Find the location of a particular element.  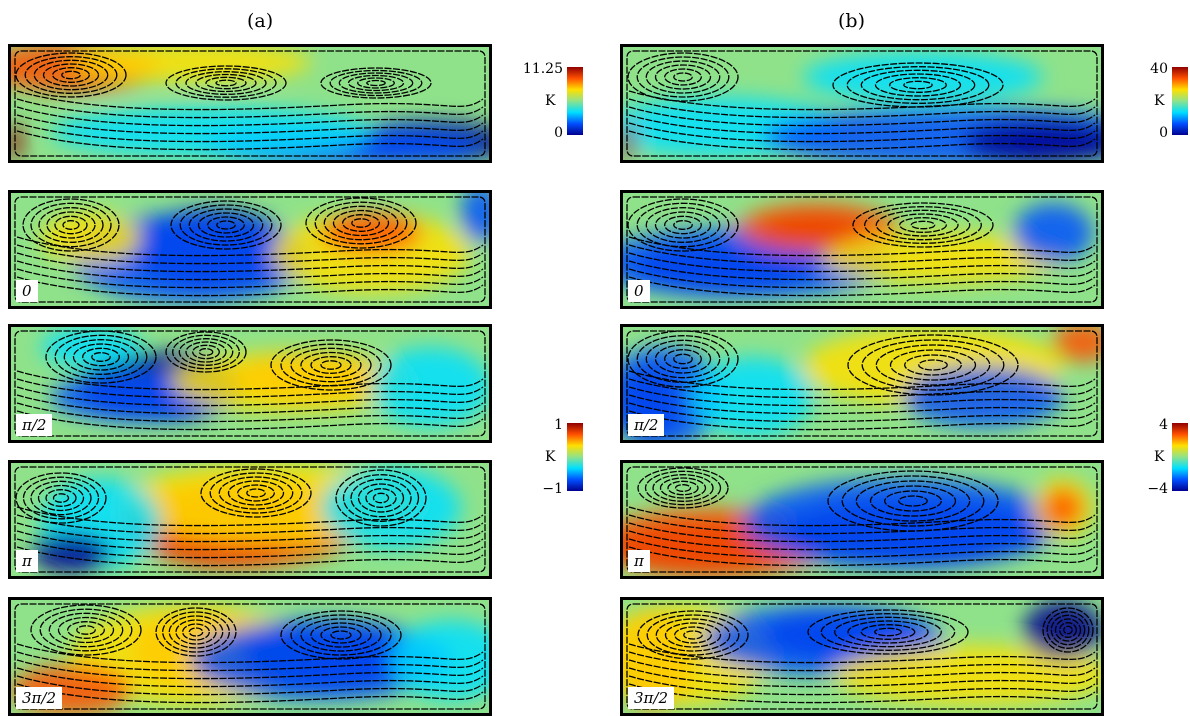

panel-a-phase-3pi-half: 3π/2 is located at coordinates (250, 656).